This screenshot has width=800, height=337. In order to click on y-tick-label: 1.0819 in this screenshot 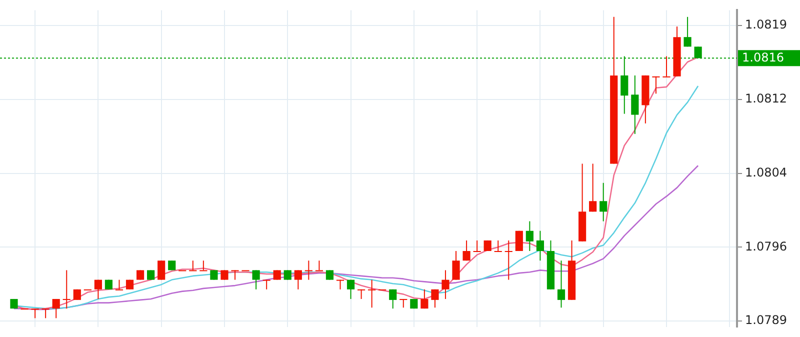, I will do `click(766, 25)`.